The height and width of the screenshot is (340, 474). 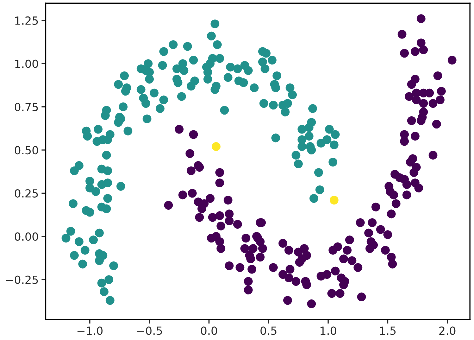 I want to click on y-tick-label: 0.25, so click(x=26, y=193).